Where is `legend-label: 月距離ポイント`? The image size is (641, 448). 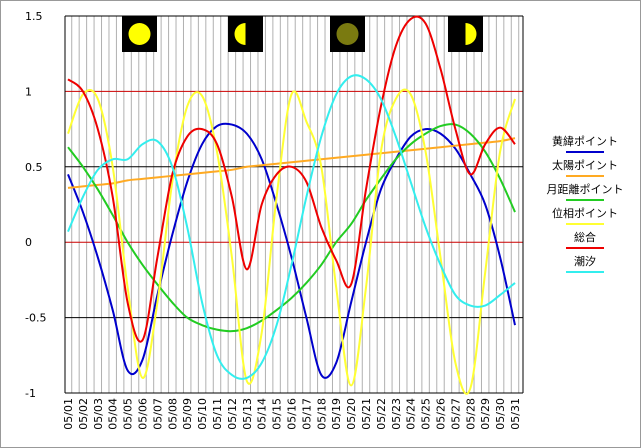 legend-label: 月距離ポイント is located at coordinates (585, 189).